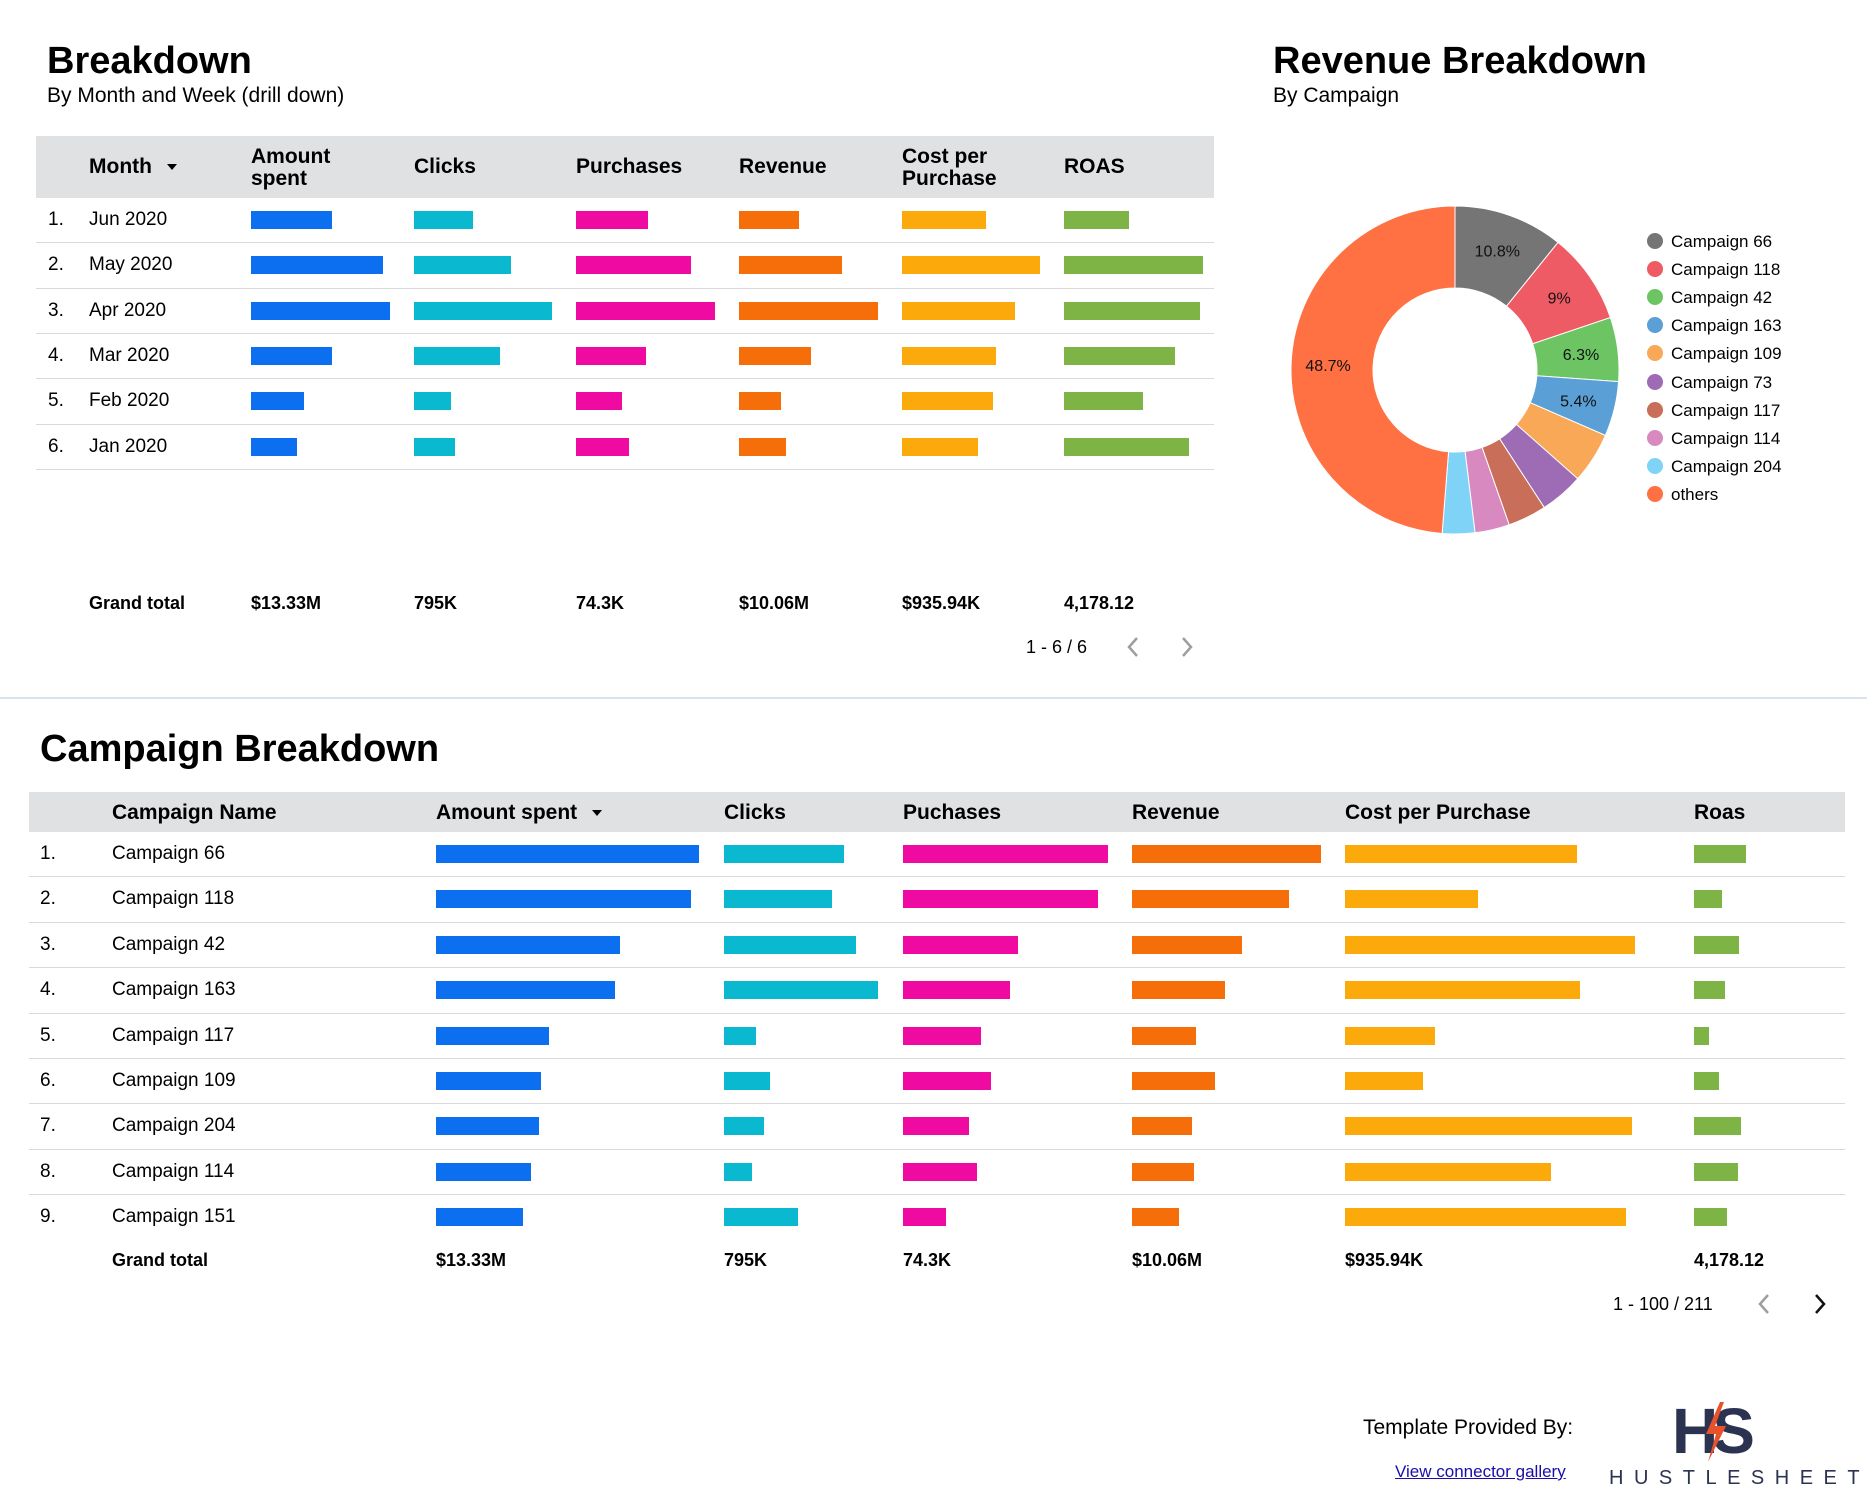 The image size is (1867, 1506). Describe the element at coordinates (1720, 812) in the screenshot. I see `header-campaign-roas: Roas` at that location.